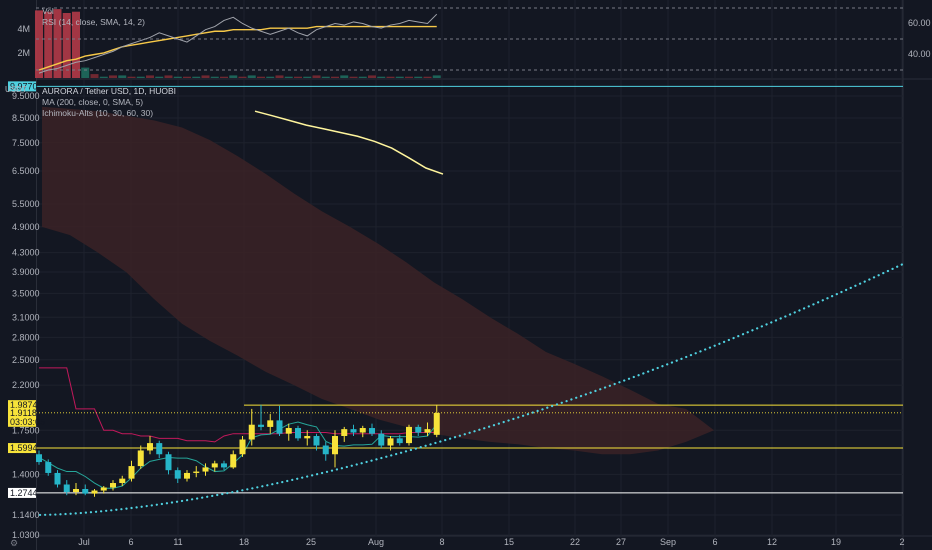 Image resolution: width=932 pixels, height=550 pixels. I want to click on price-tag-label: 1.9118, so click(23, 413).